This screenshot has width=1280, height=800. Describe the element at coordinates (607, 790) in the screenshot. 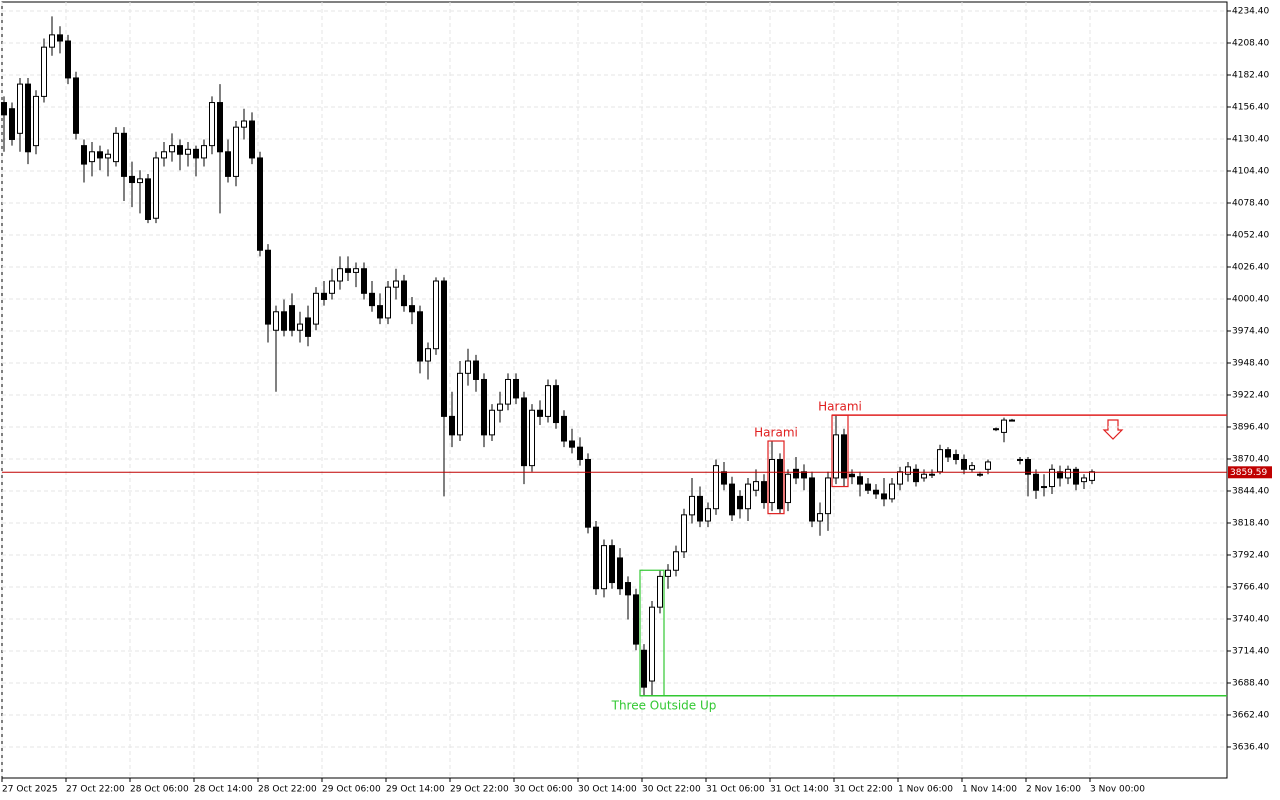

I see `x-tick-label: 30 Oct 14:00` at that location.